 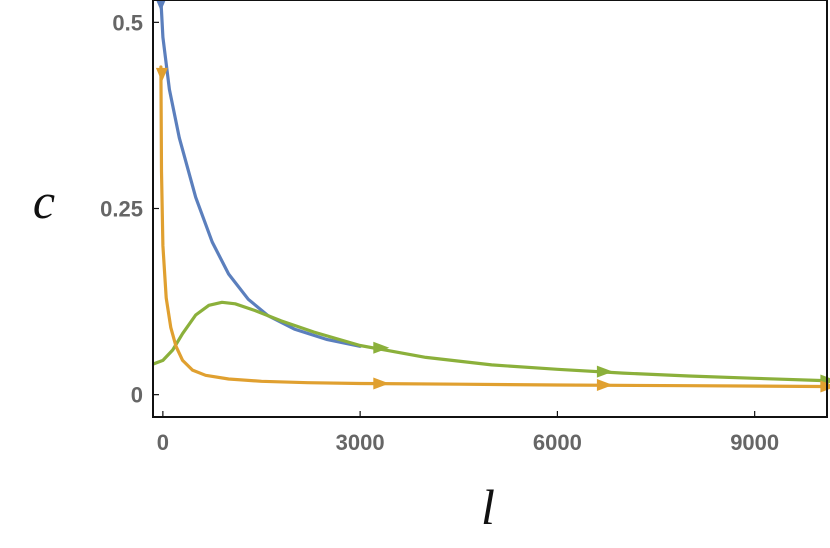 What do you see at coordinates (44, 201) in the screenshot?
I see `y-axis-label: c` at bounding box center [44, 201].